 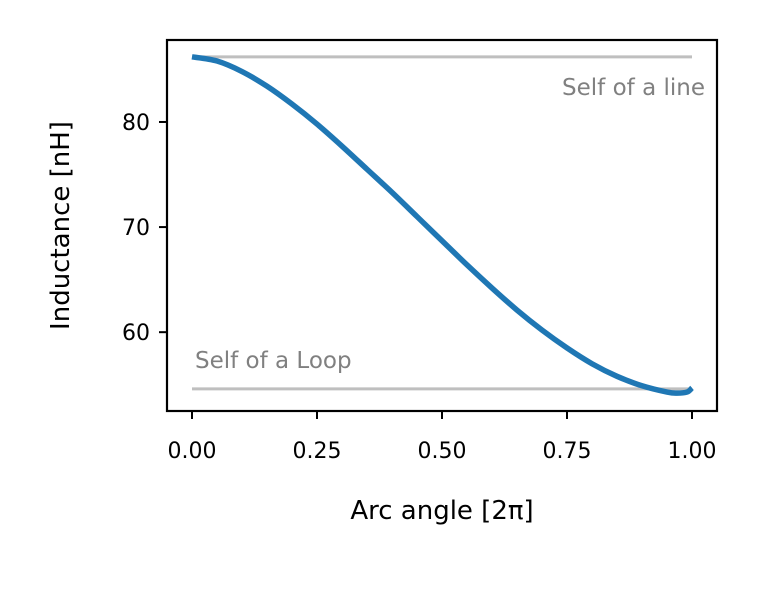 What do you see at coordinates (61, 225) in the screenshot?
I see `y-axis-label: Inductance [nH]` at bounding box center [61, 225].